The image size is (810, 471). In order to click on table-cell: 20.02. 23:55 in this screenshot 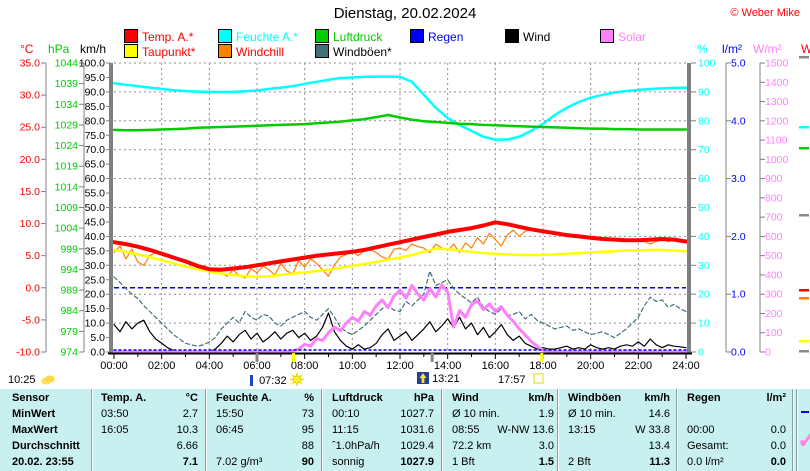, I will do `click(43, 462)`.